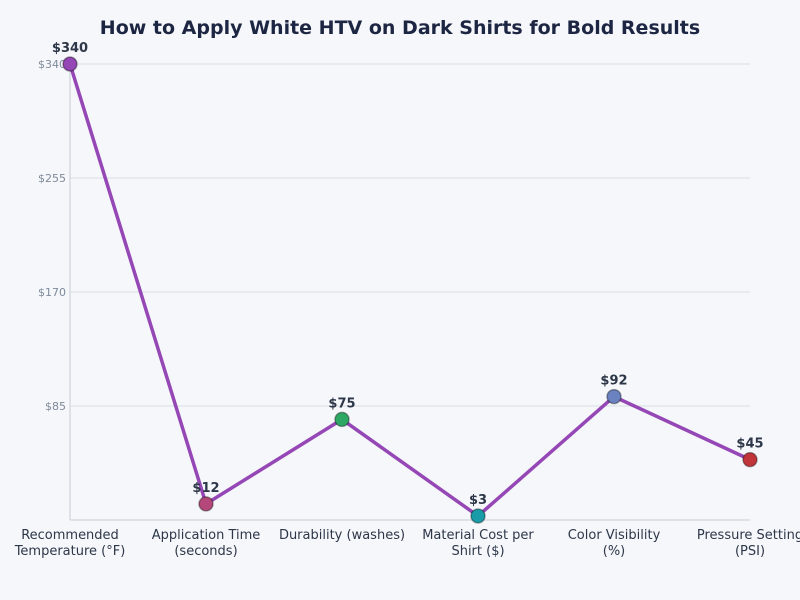 The height and width of the screenshot is (600, 800). Describe the element at coordinates (341, 403) in the screenshot. I see `data-label: $75` at that location.